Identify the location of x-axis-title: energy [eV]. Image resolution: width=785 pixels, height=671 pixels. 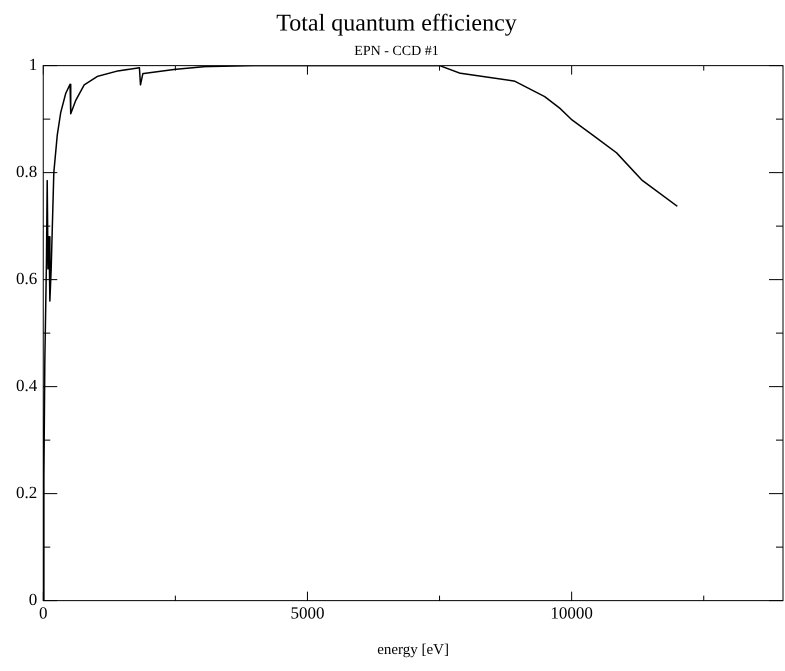
(413, 650).